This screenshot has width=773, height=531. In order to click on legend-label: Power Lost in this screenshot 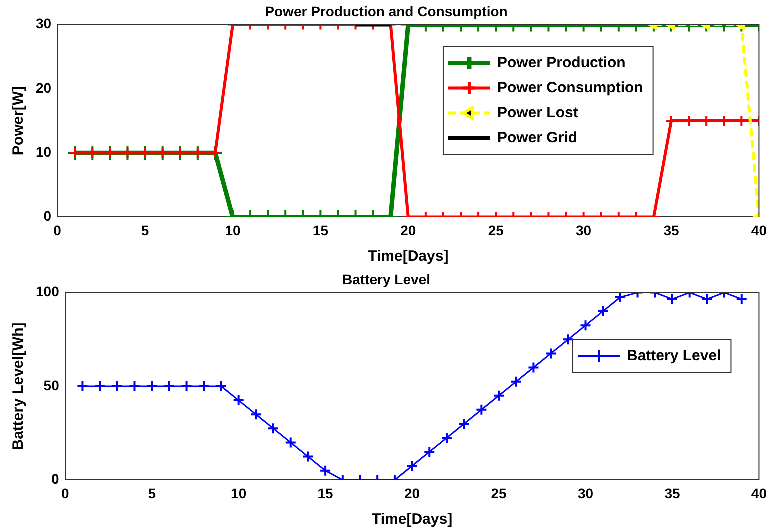, I will do `click(537, 113)`.